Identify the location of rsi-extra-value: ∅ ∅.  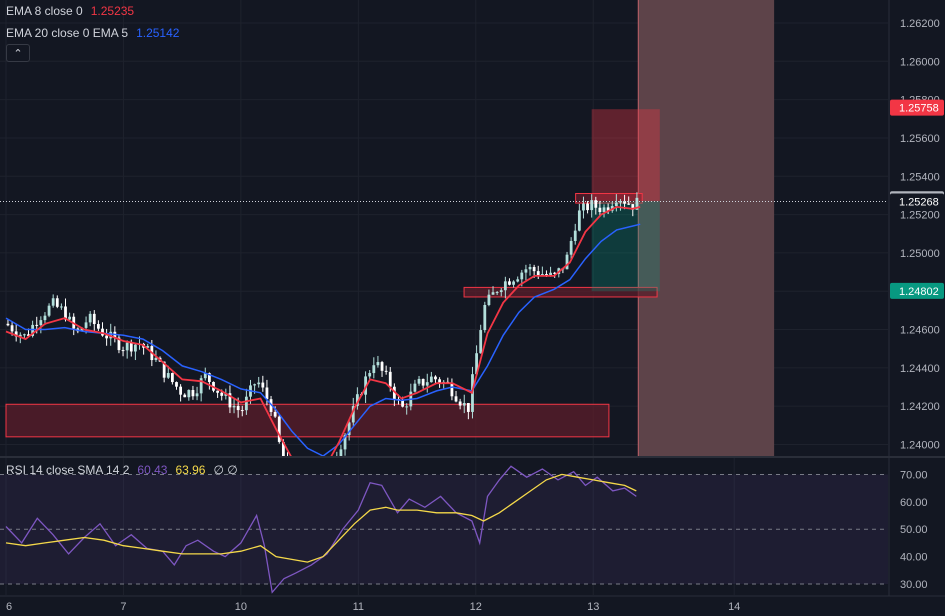
(225, 470).